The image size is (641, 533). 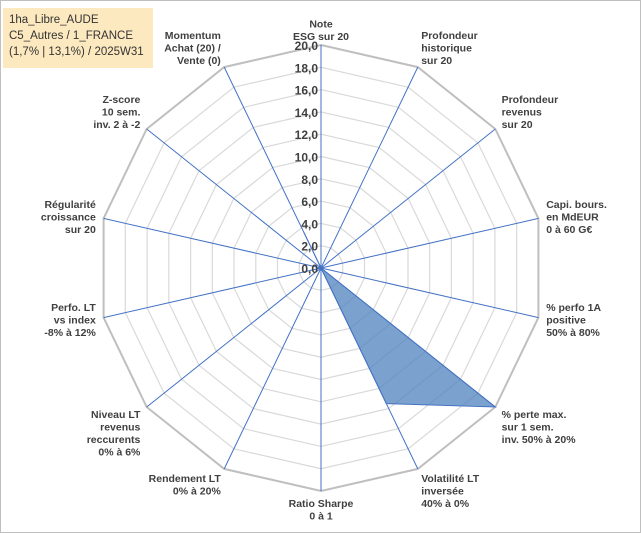 What do you see at coordinates (530, 112) in the screenshot?
I see `axis-label: Profondeur revenus sur 20` at bounding box center [530, 112].